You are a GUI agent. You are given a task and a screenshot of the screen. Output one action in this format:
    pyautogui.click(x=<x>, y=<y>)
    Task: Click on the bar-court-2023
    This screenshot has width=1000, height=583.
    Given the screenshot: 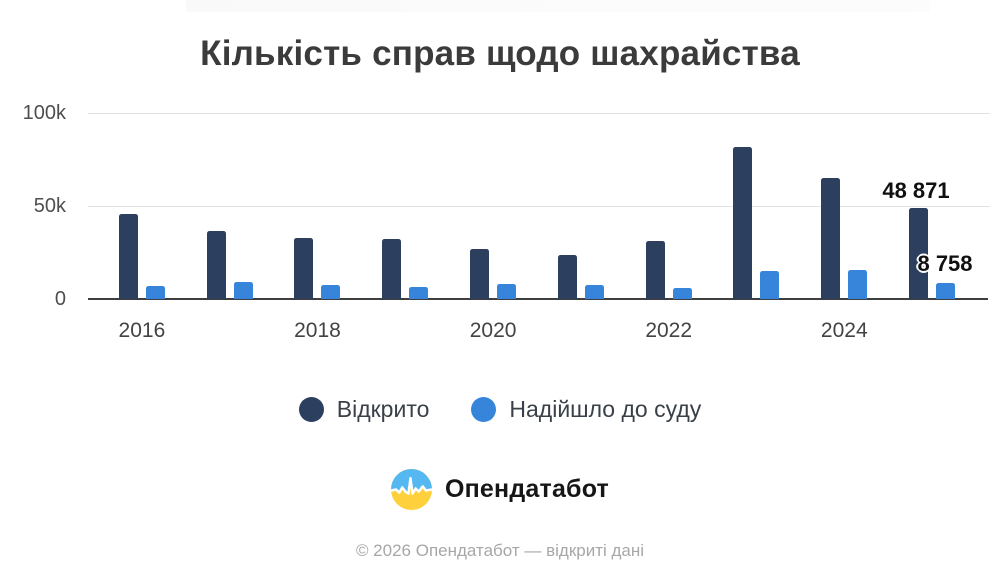 What is the action you would take?
    pyautogui.click(x=770, y=285)
    